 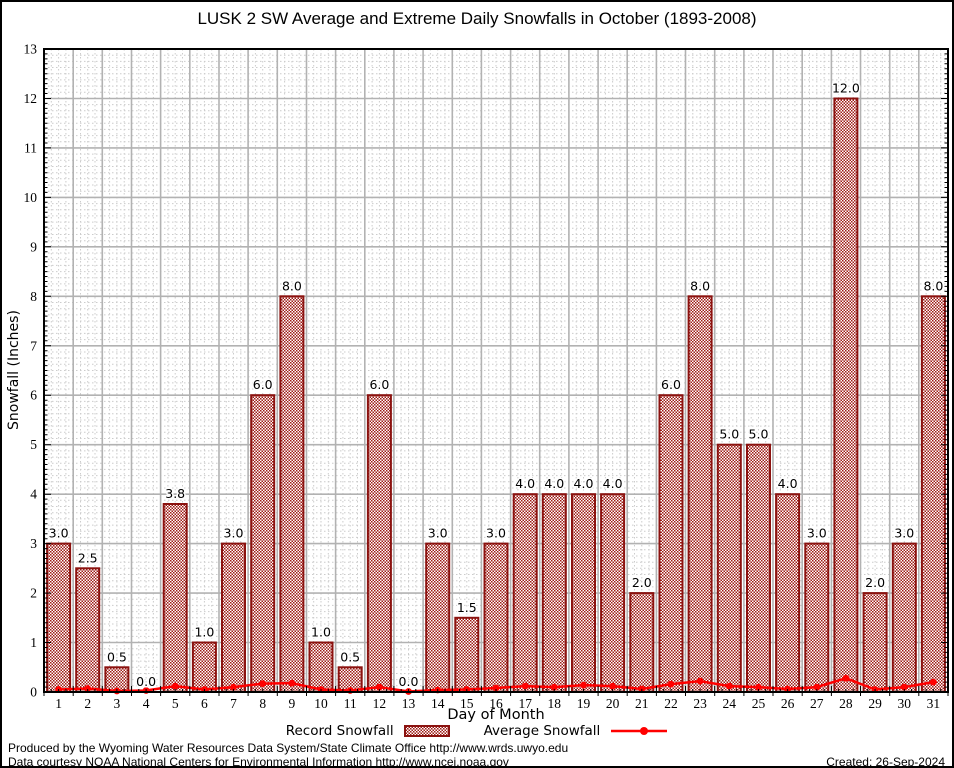 What do you see at coordinates (30, 147) in the screenshot?
I see `y-tick-label-11: 11` at bounding box center [30, 147].